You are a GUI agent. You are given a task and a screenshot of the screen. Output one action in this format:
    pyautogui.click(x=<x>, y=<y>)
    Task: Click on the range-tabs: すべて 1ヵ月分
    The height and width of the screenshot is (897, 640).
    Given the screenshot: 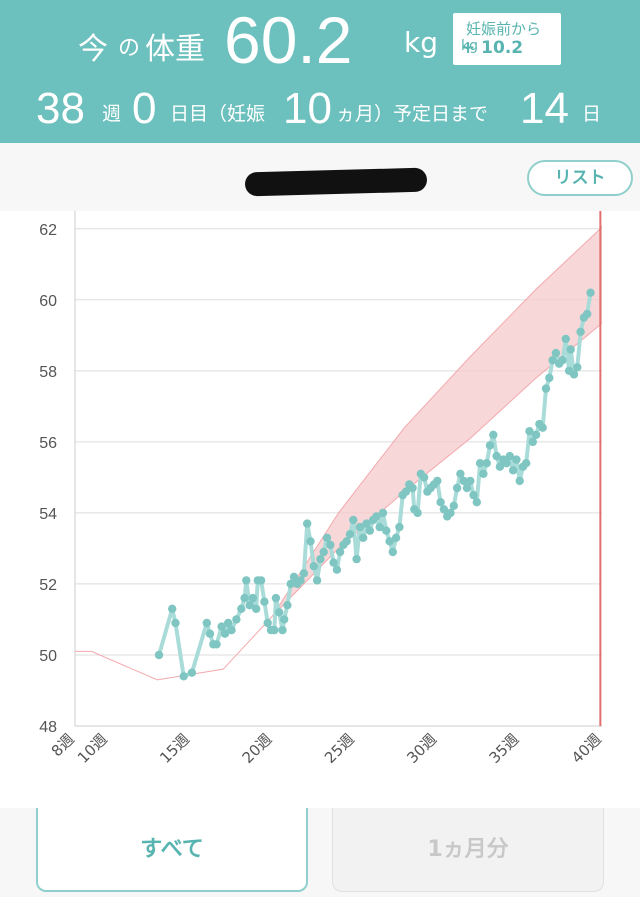 What is the action you would take?
    pyautogui.click(x=320, y=852)
    